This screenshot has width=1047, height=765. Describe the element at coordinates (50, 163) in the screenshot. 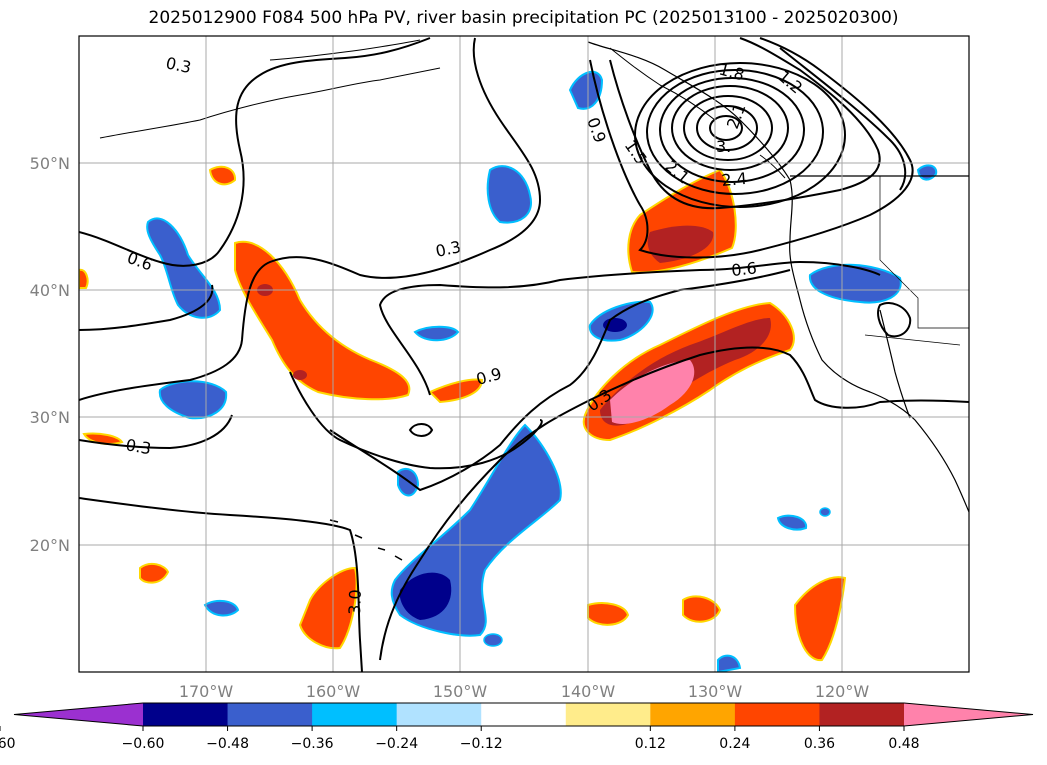

I see `lat-label: 50°N` at that location.